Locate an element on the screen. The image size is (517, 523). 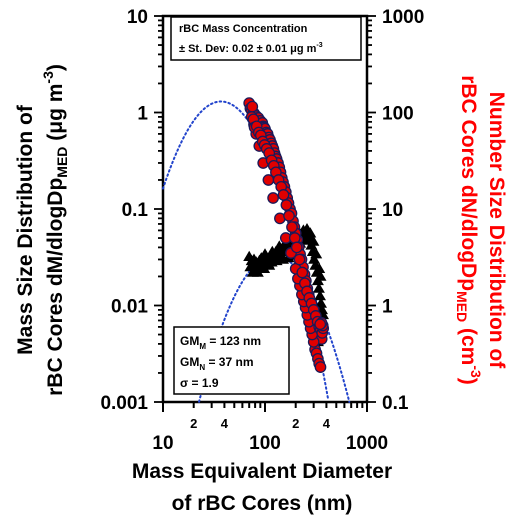
x-tick-label: 10 is located at coordinates (162, 443).